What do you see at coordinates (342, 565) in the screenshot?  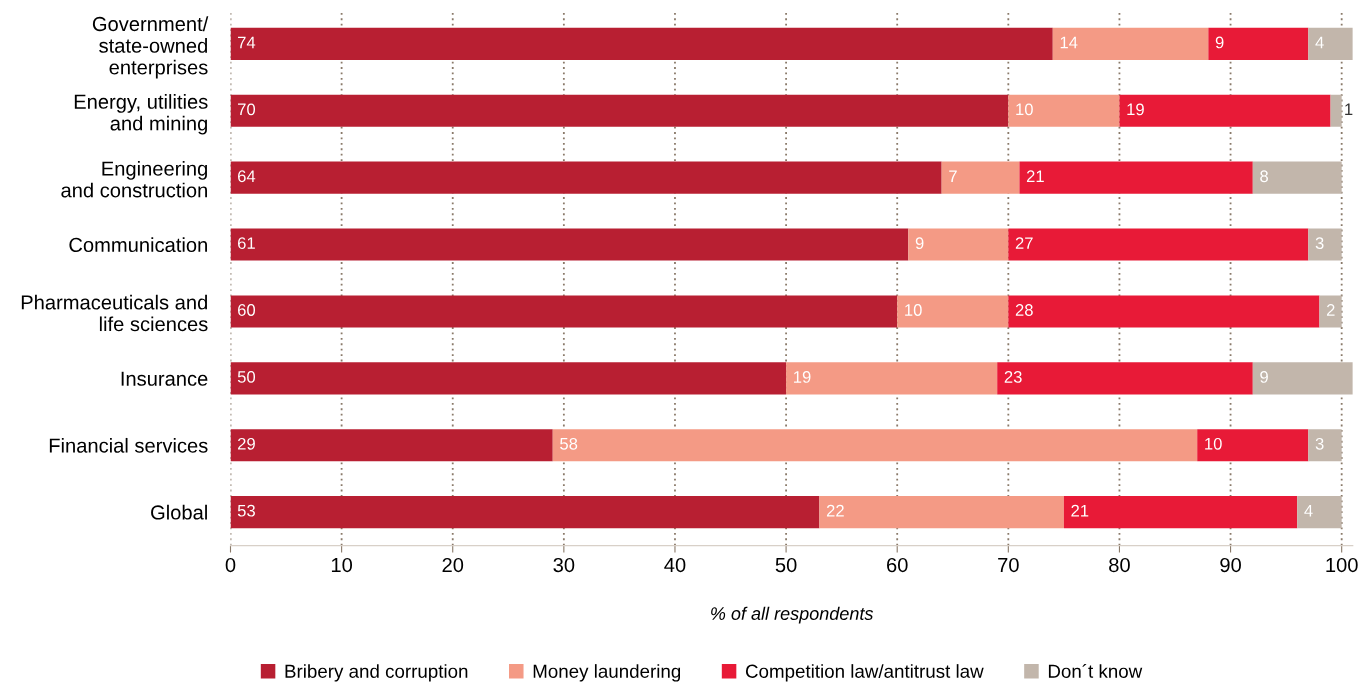 I see `x-tick-label: 10` at bounding box center [342, 565].